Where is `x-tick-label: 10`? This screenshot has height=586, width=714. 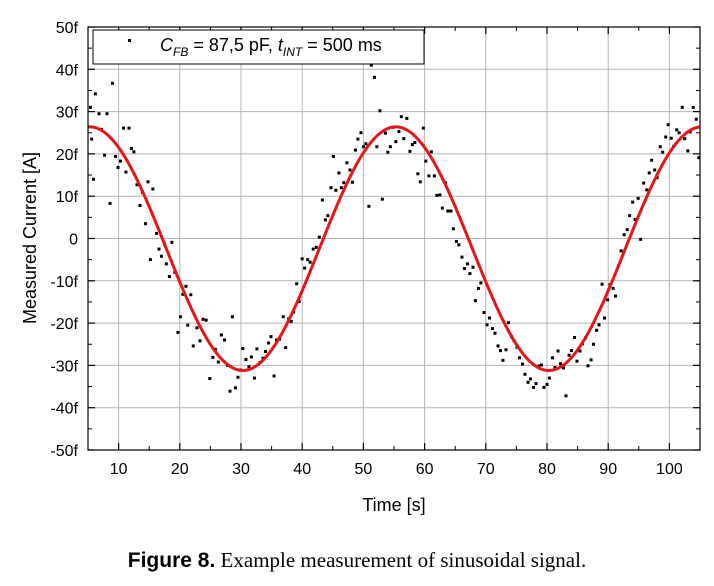
x-tick-label: 10 is located at coordinates (119, 469).